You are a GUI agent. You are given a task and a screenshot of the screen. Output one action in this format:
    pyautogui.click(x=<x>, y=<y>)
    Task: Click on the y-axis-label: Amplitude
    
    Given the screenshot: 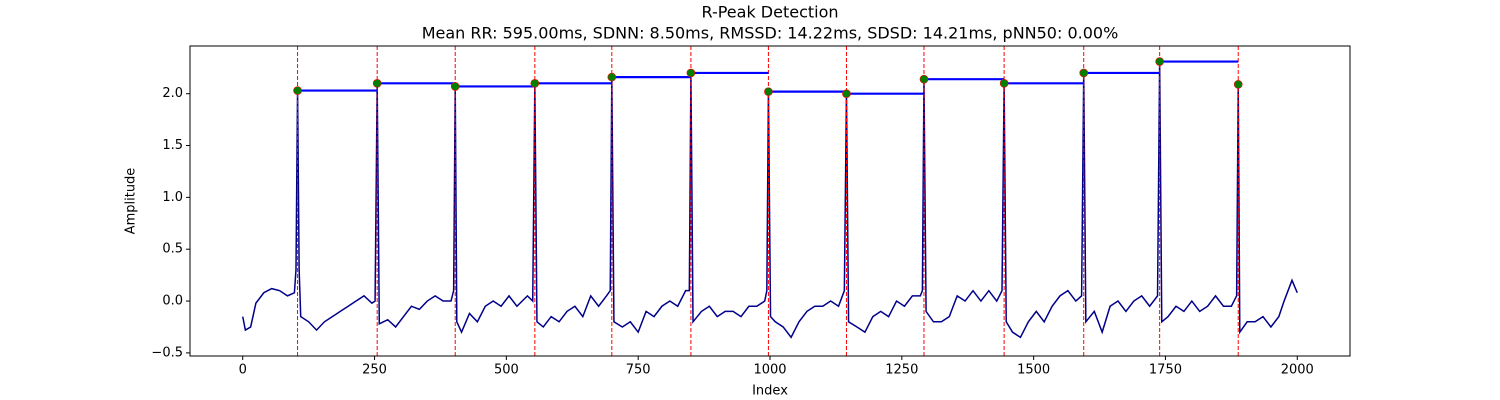 What is the action you would take?
    pyautogui.click(x=131, y=201)
    